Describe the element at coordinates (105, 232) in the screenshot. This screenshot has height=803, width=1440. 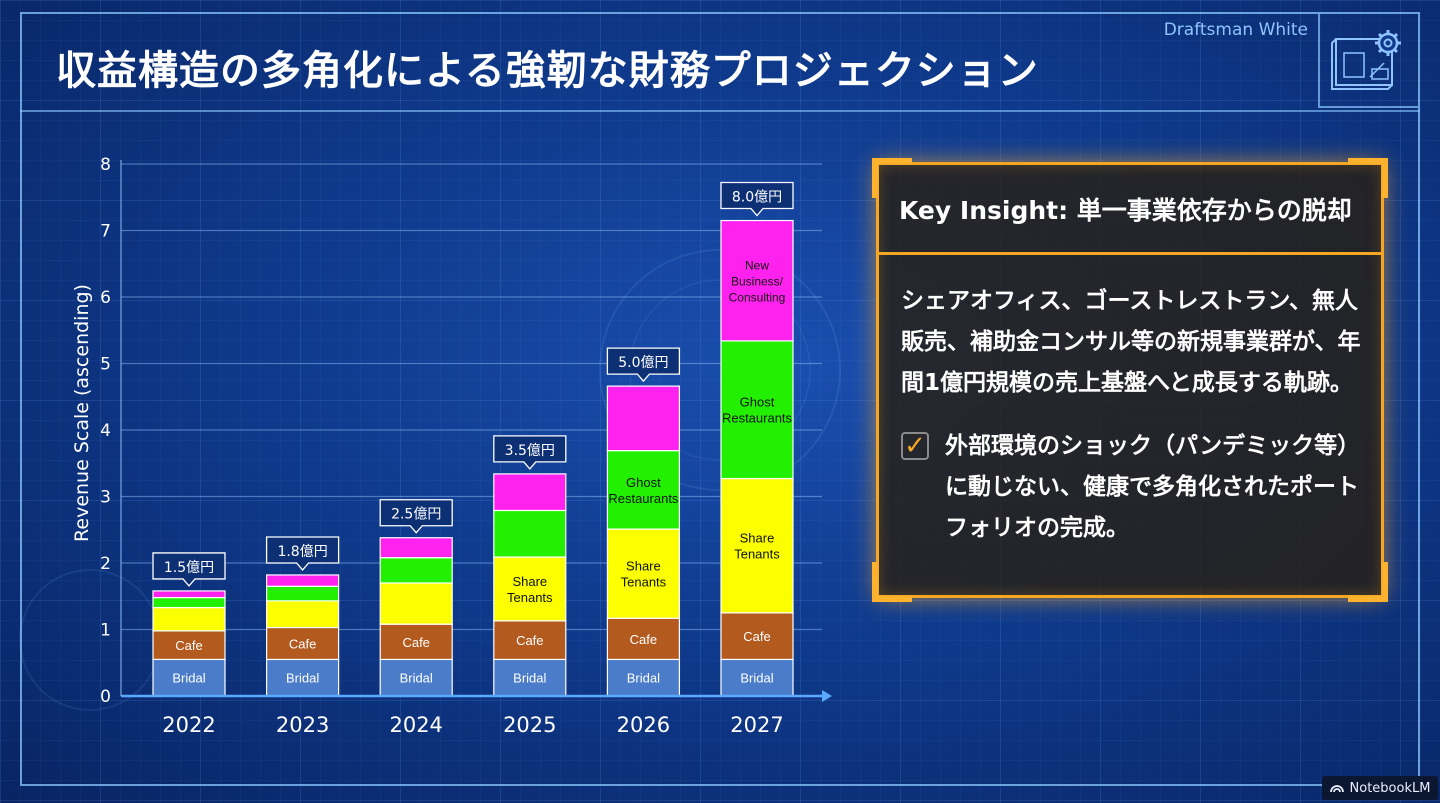
I see `y-tick-label: 7` at that location.